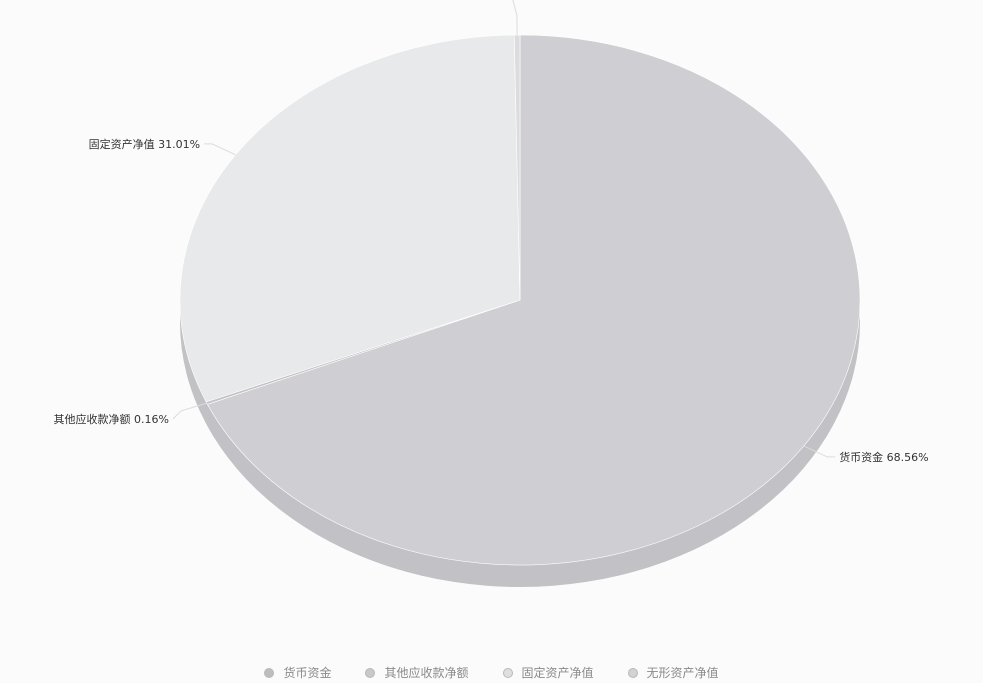 This screenshot has height=683, width=983. What do you see at coordinates (515, 18) in the screenshot?
I see `leader-line-intangible-assets` at bounding box center [515, 18].